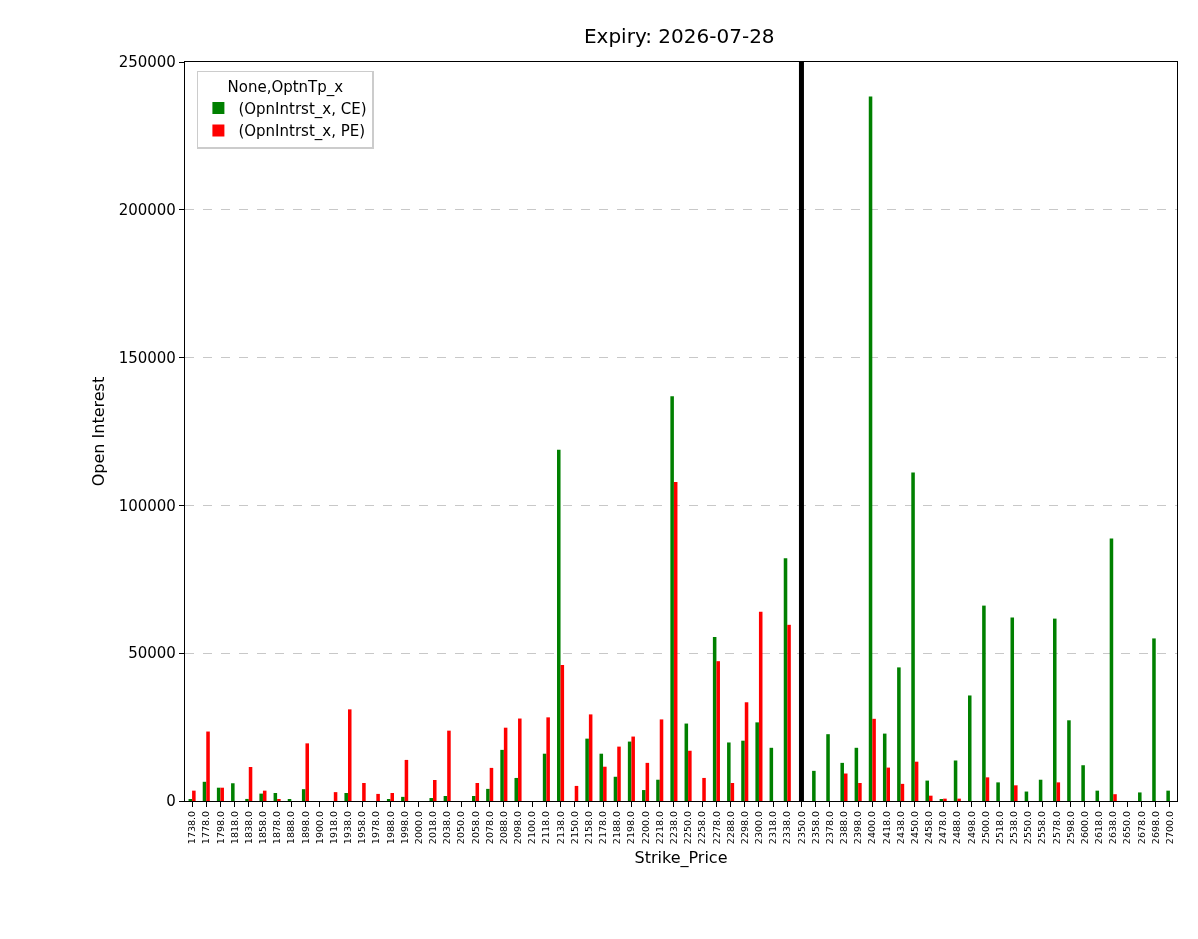 This screenshot has height=939, width=1198. Describe the element at coordinates (333, 827) in the screenshot. I see `x-tick-label: 1918.0` at that location.